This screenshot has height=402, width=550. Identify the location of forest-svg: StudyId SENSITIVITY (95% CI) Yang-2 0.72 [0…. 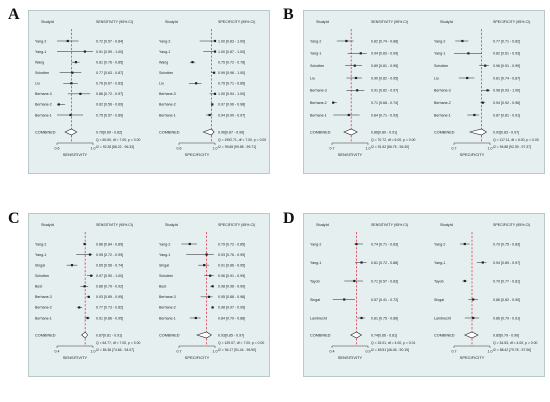
(150, 88).